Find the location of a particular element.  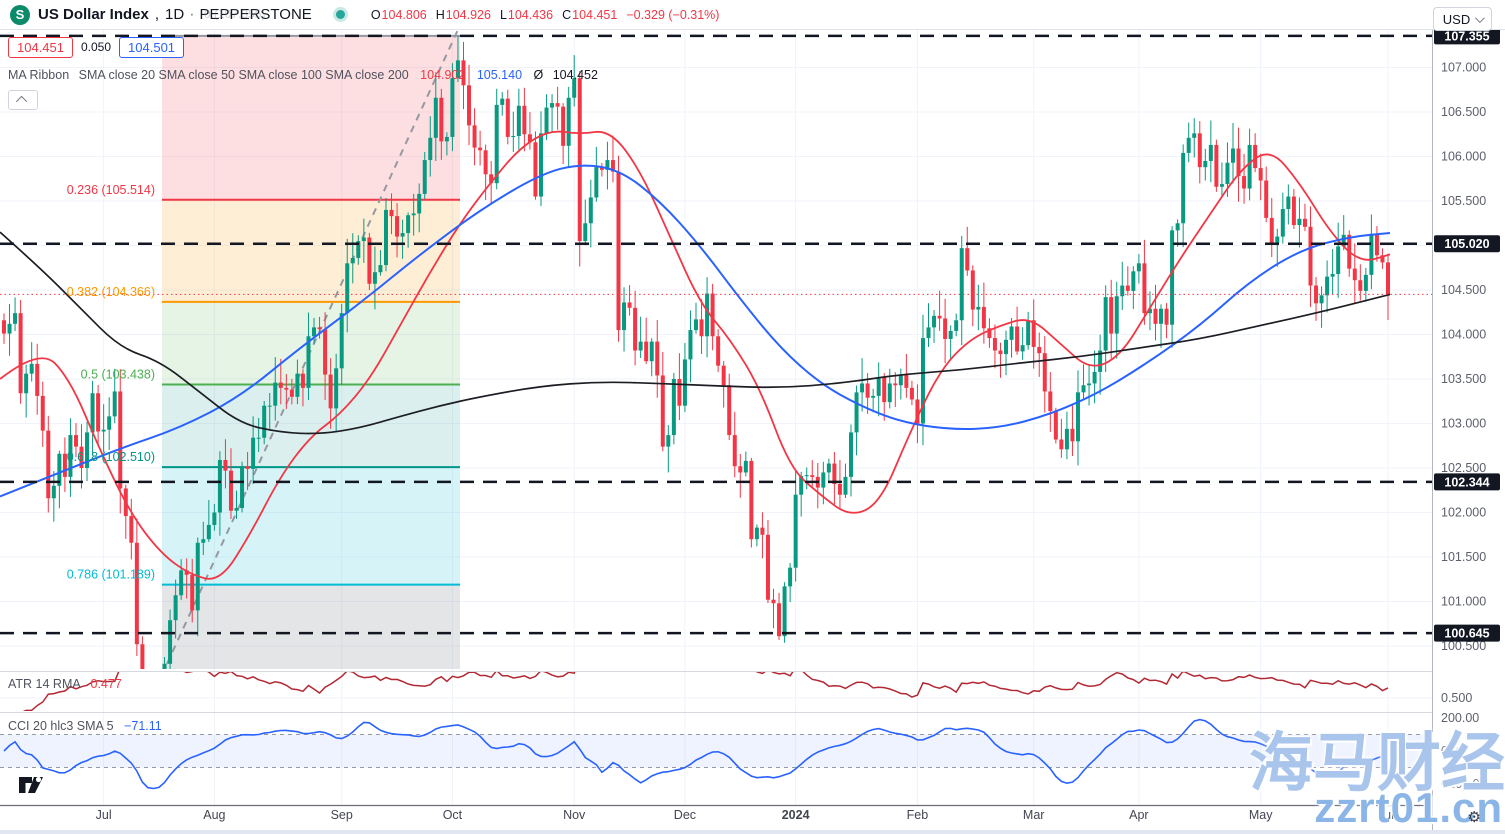

axis-tick-label: 102.500 is located at coordinates (1463, 468).